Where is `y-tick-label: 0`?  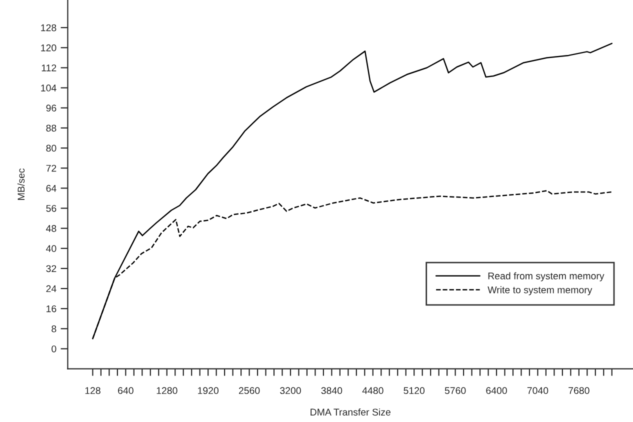 y-tick-label: 0 is located at coordinates (54, 348).